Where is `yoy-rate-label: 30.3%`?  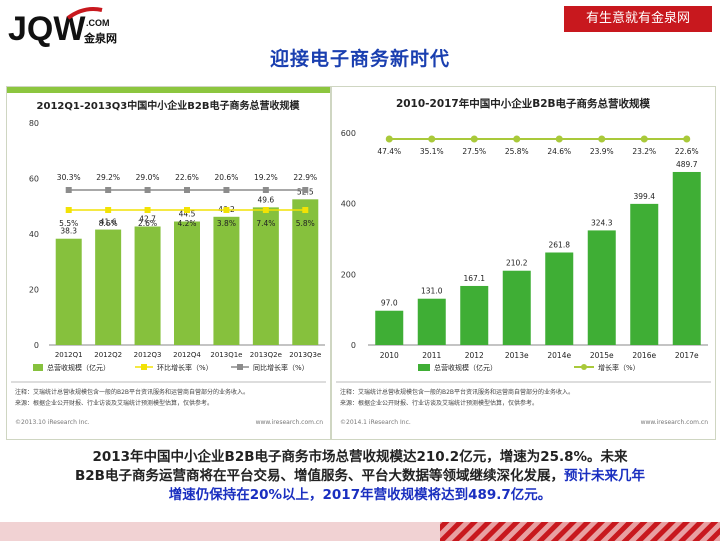
yoy-rate-label: 30.3% is located at coordinates (69, 177).